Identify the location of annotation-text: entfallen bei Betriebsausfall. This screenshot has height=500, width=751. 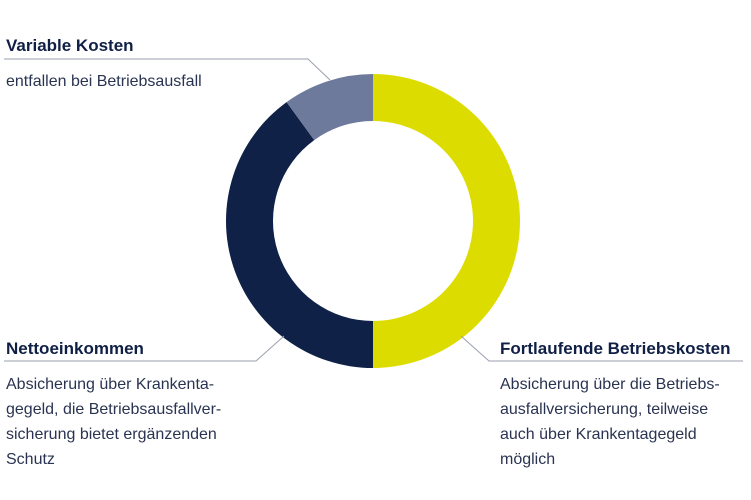
(104, 81).